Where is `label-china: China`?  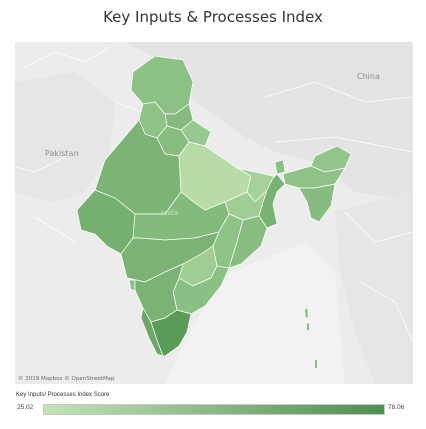
label-china: China is located at coordinates (368, 76).